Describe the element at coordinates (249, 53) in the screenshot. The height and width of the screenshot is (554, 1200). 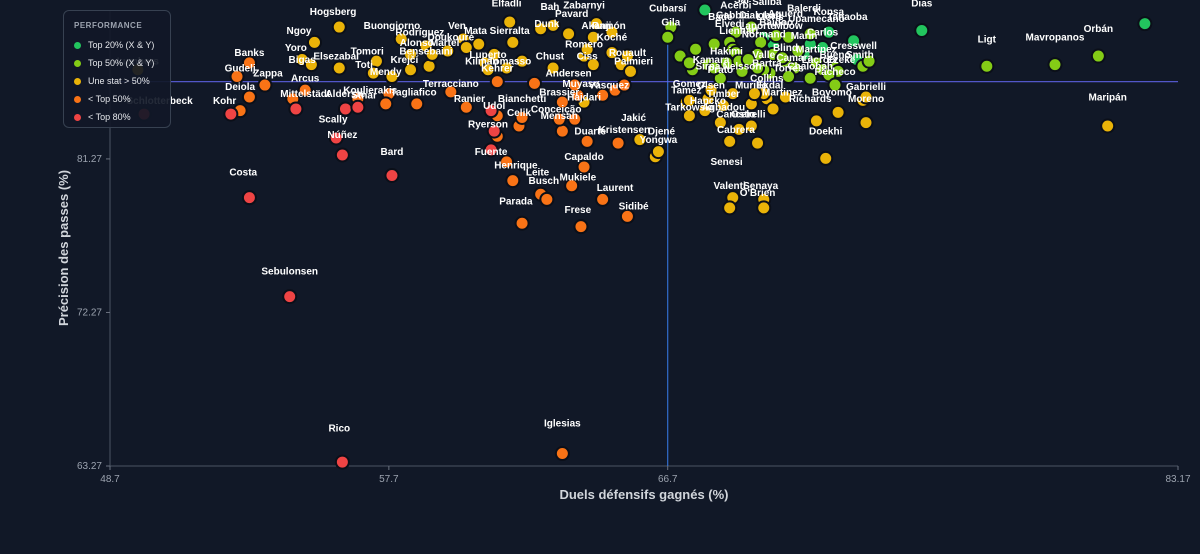
I see `point-label: Banks` at that location.